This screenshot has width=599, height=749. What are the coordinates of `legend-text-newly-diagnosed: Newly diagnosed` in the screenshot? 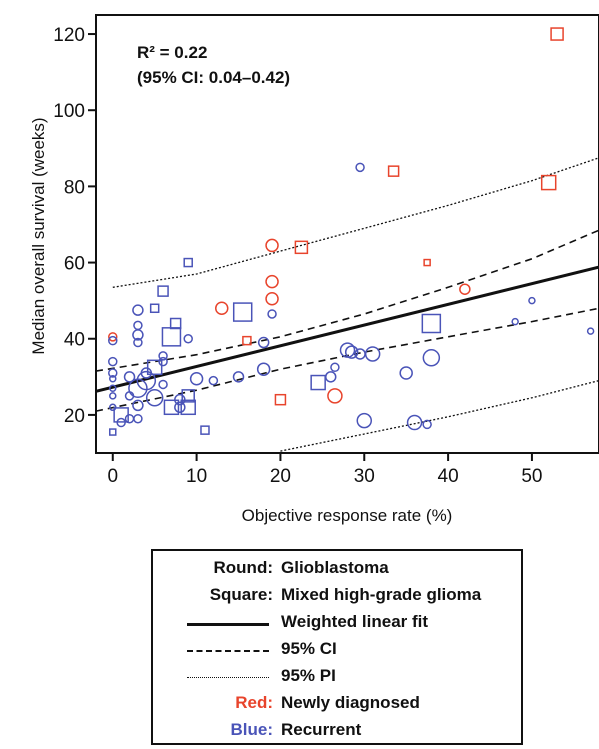 It's located at (350, 702).